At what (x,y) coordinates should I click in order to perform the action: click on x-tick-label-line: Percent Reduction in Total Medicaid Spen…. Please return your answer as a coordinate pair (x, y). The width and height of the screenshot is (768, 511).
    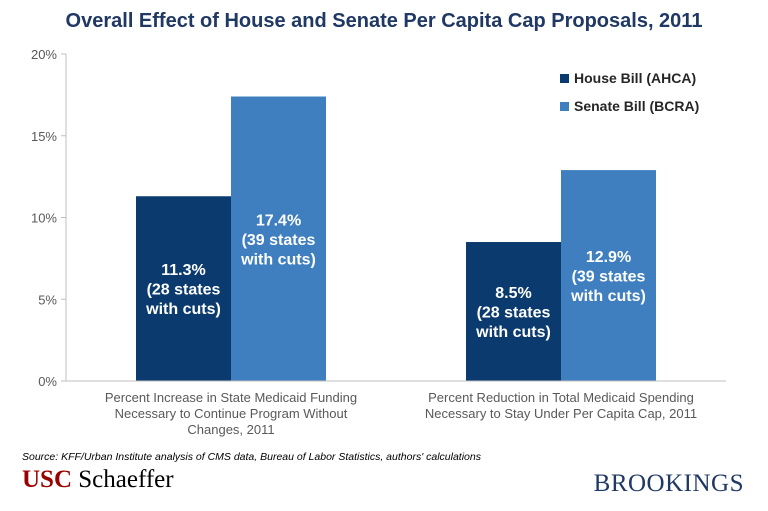
    Looking at the image, I should click on (561, 397).